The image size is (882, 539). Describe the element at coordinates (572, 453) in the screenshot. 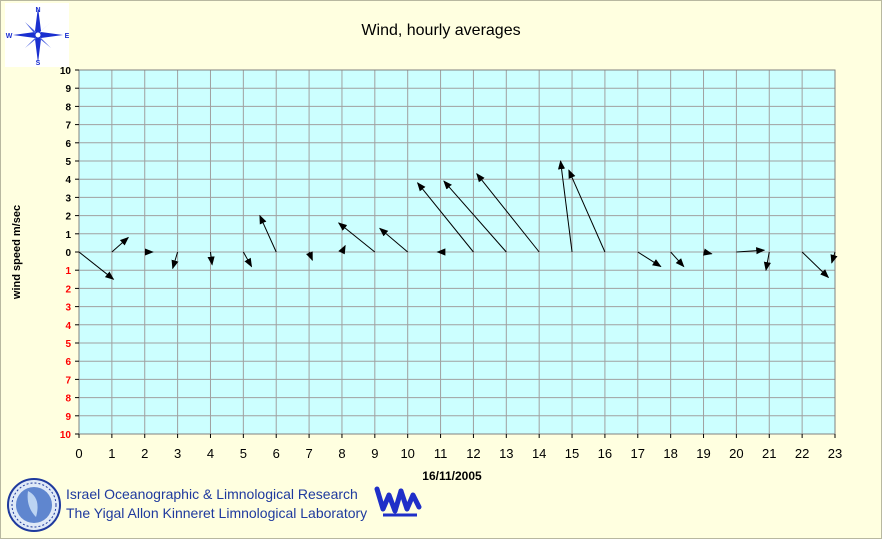

I see `x-tick-label: 15` at that location.